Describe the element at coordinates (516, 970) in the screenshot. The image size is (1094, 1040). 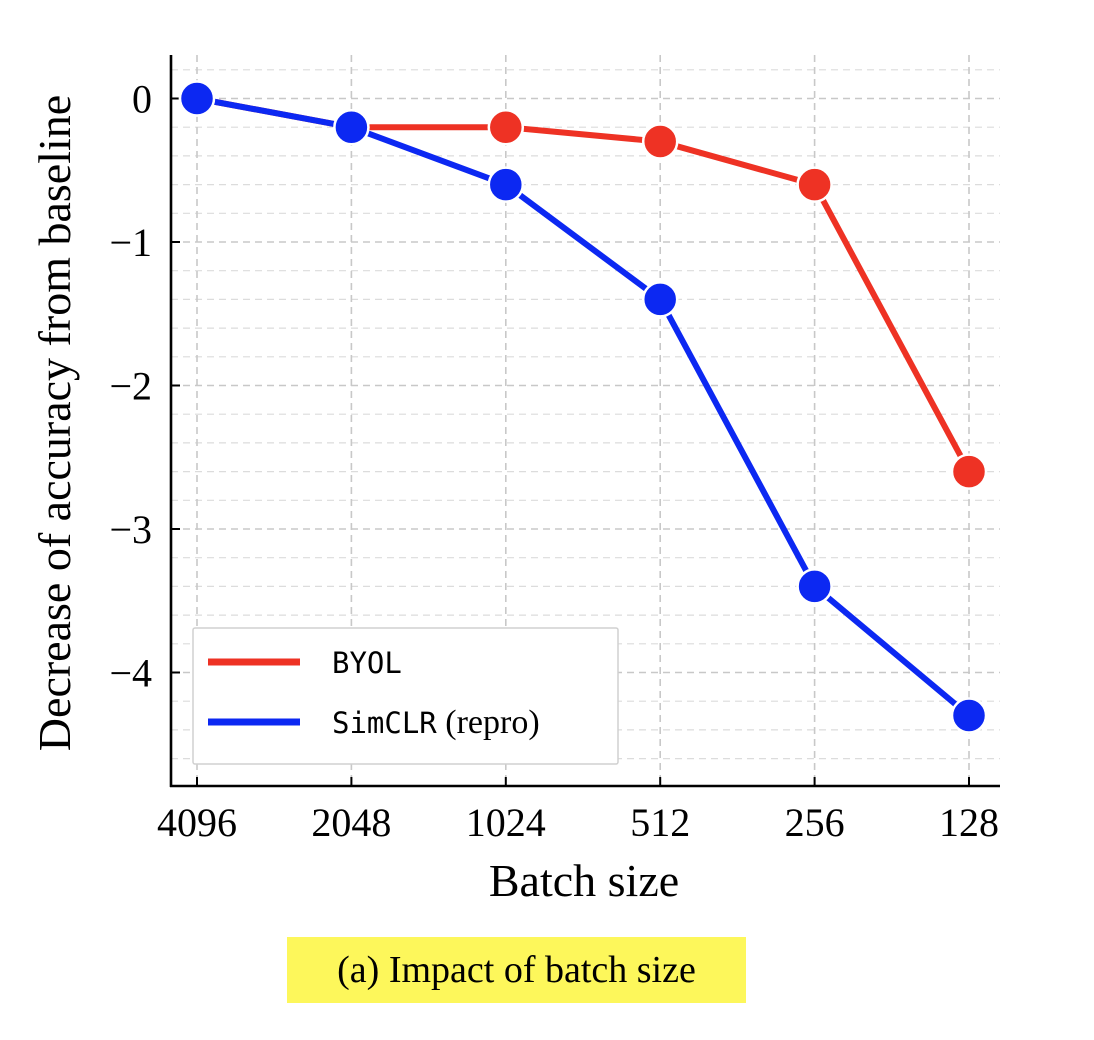
I see `figure-caption: (a) Impact of batch size` at that location.